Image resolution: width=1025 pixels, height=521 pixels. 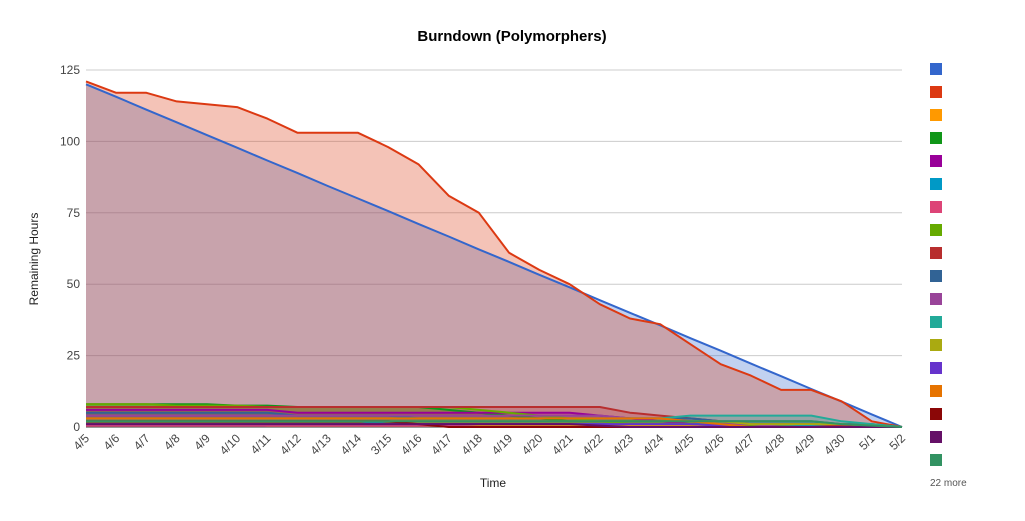 I want to click on x-tick-label: 4/25, so click(x=683, y=444).